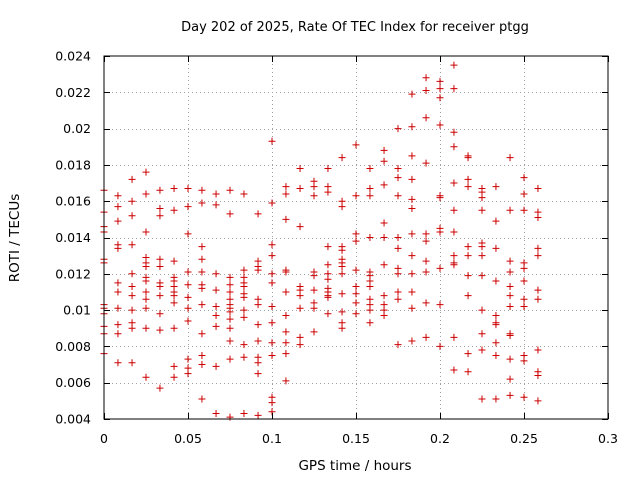 Image resolution: width=640 pixels, height=480 pixels. I want to click on x-tick-label: 0.1, so click(272, 438).